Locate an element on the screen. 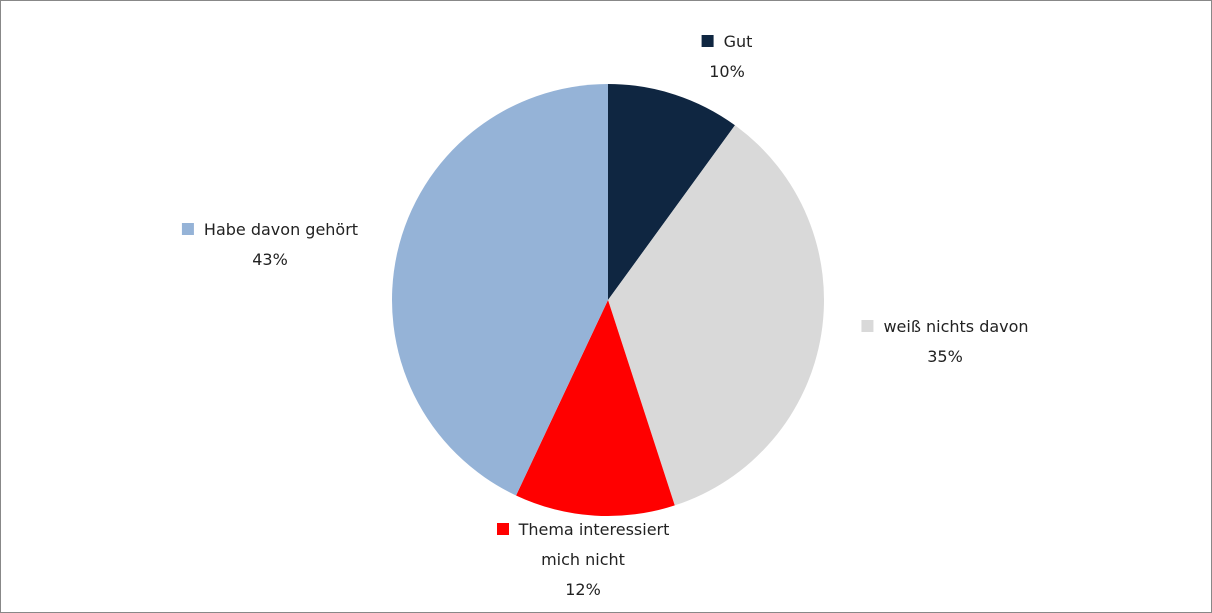 This screenshot has width=1212, height=613. data-label: Thema interessiert mich nicht 12% is located at coordinates (583, 560).